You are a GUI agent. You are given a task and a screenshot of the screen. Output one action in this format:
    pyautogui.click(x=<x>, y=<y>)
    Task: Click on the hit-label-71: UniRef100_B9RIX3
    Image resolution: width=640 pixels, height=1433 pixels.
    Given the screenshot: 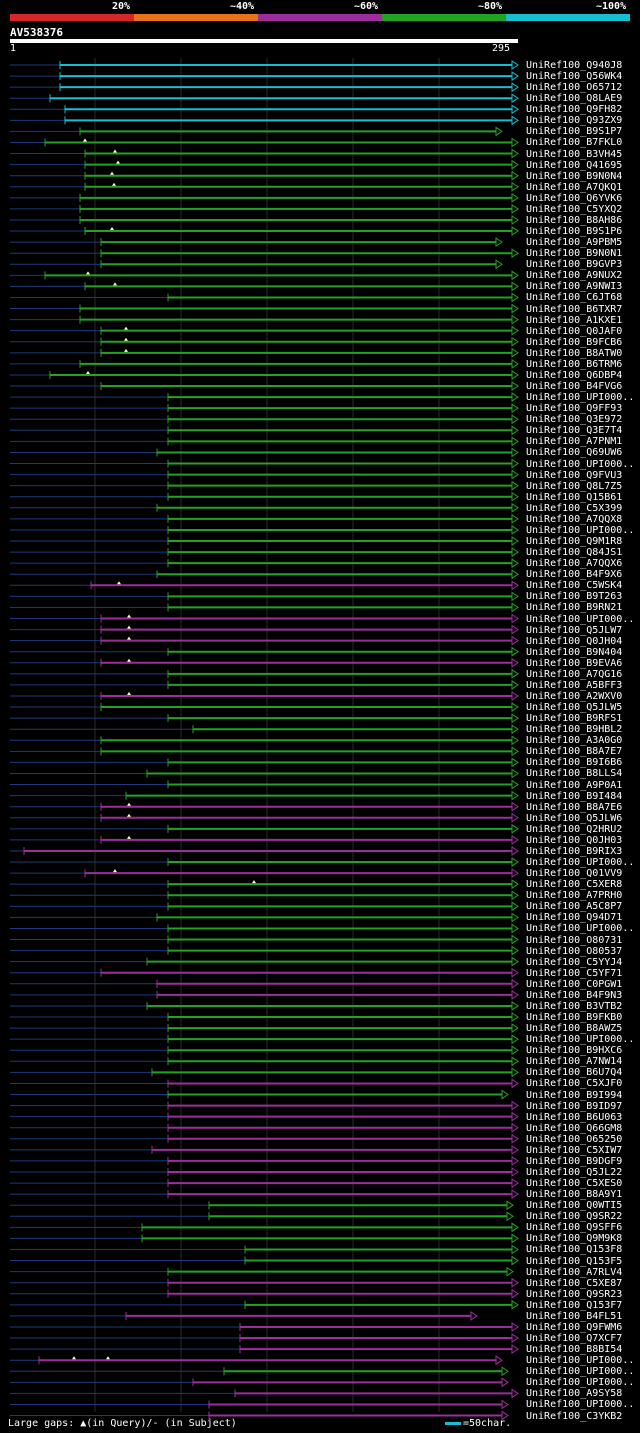 What is the action you would take?
    pyautogui.click(x=574, y=851)
    